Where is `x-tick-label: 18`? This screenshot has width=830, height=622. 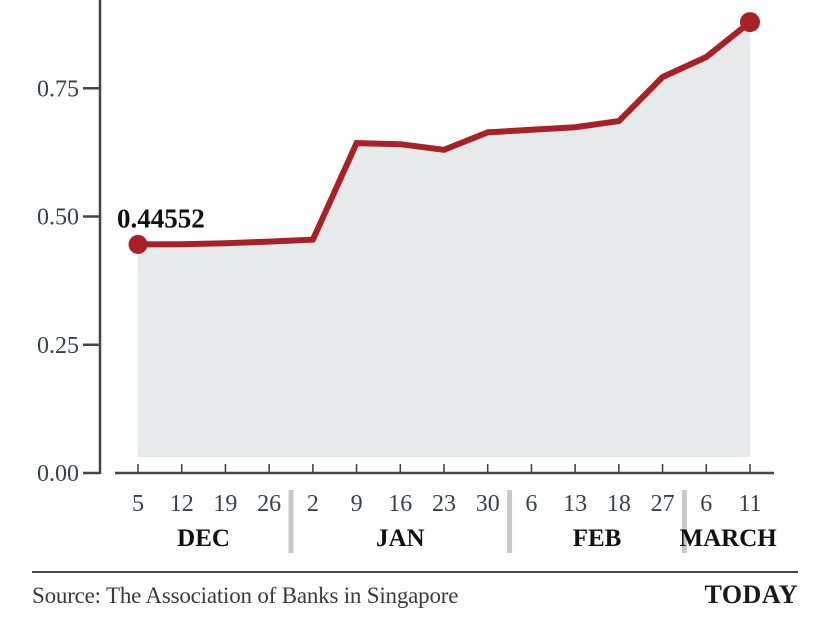
x-tick-label: 18 is located at coordinates (619, 504).